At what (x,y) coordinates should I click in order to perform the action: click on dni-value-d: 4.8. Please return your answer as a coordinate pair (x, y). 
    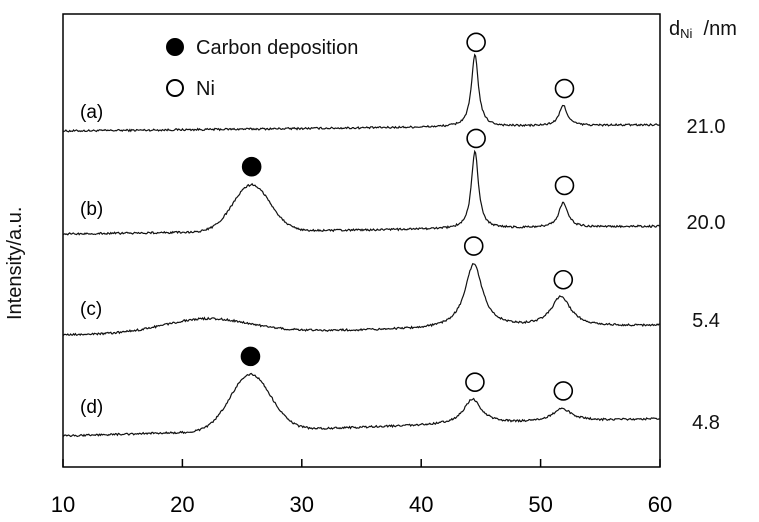
    Looking at the image, I should click on (706, 423).